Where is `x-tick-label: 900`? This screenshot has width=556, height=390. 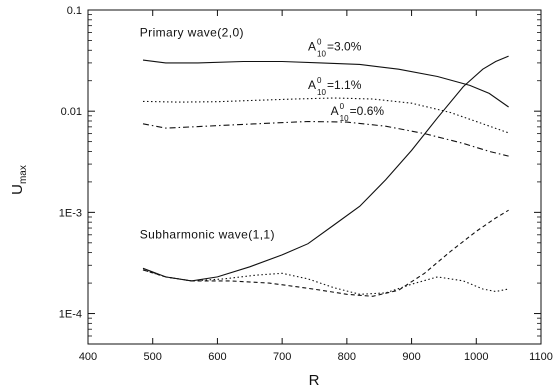 x-tick-label: 900 is located at coordinates (411, 357).